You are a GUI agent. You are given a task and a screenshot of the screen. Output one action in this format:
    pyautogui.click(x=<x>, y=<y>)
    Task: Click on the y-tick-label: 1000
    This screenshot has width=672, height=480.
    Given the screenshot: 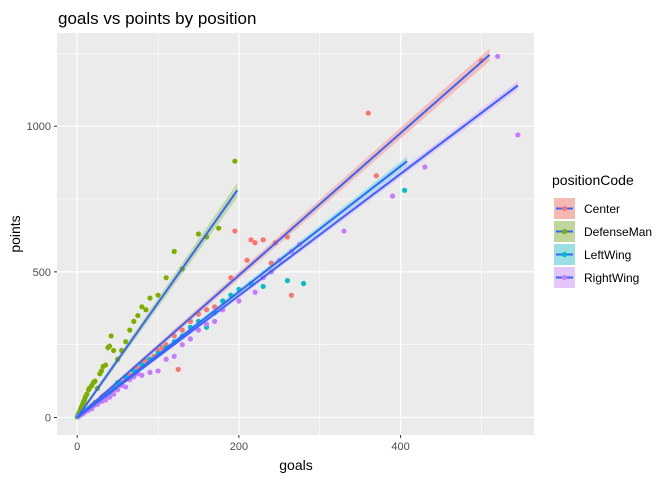 What is the action you would take?
    pyautogui.click(x=39, y=127)
    